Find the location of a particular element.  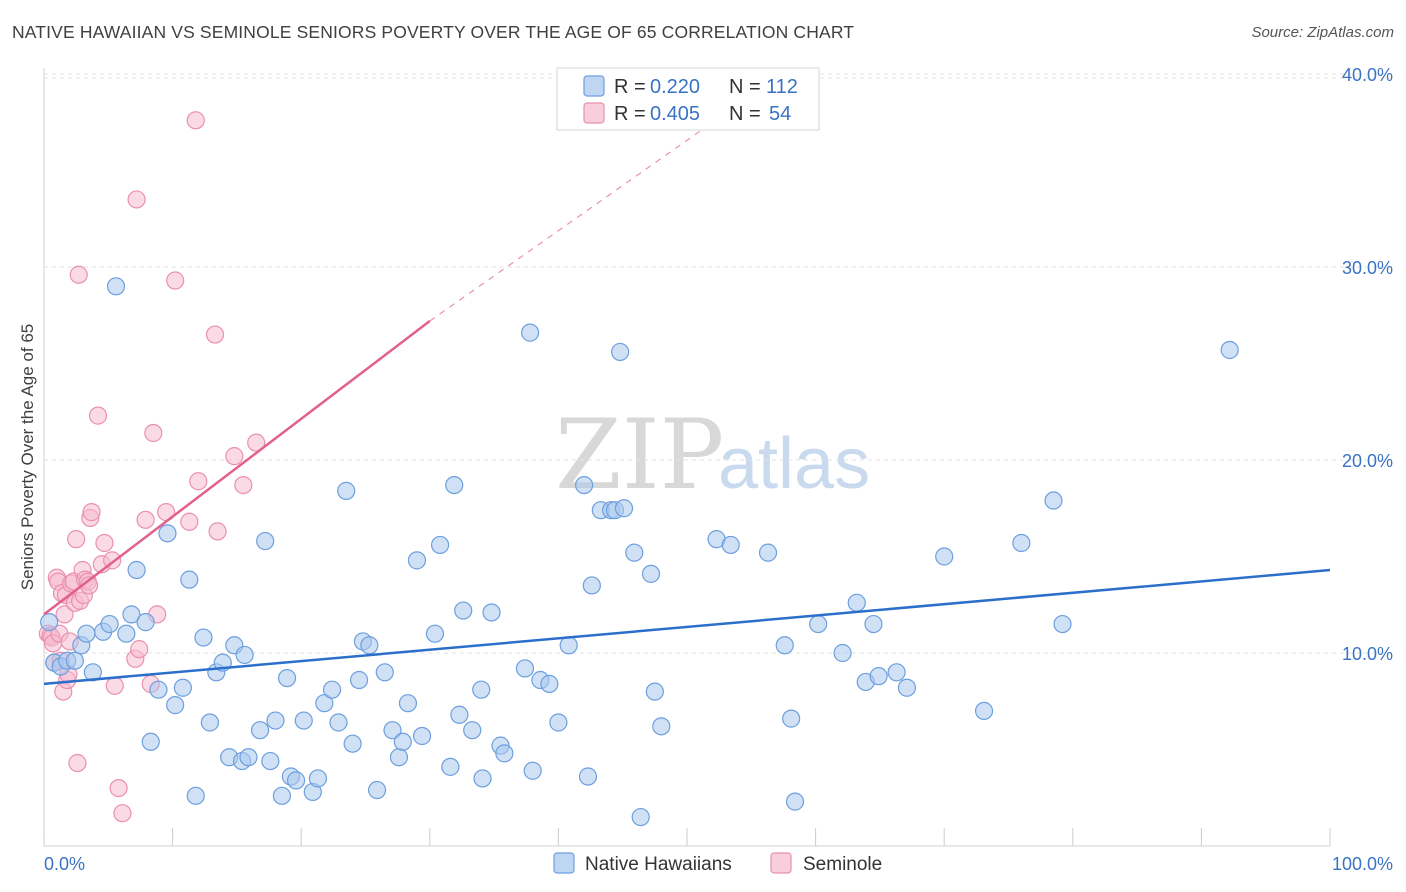

bottom-legend-label-seminole: Seminole is located at coordinates (842, 864).